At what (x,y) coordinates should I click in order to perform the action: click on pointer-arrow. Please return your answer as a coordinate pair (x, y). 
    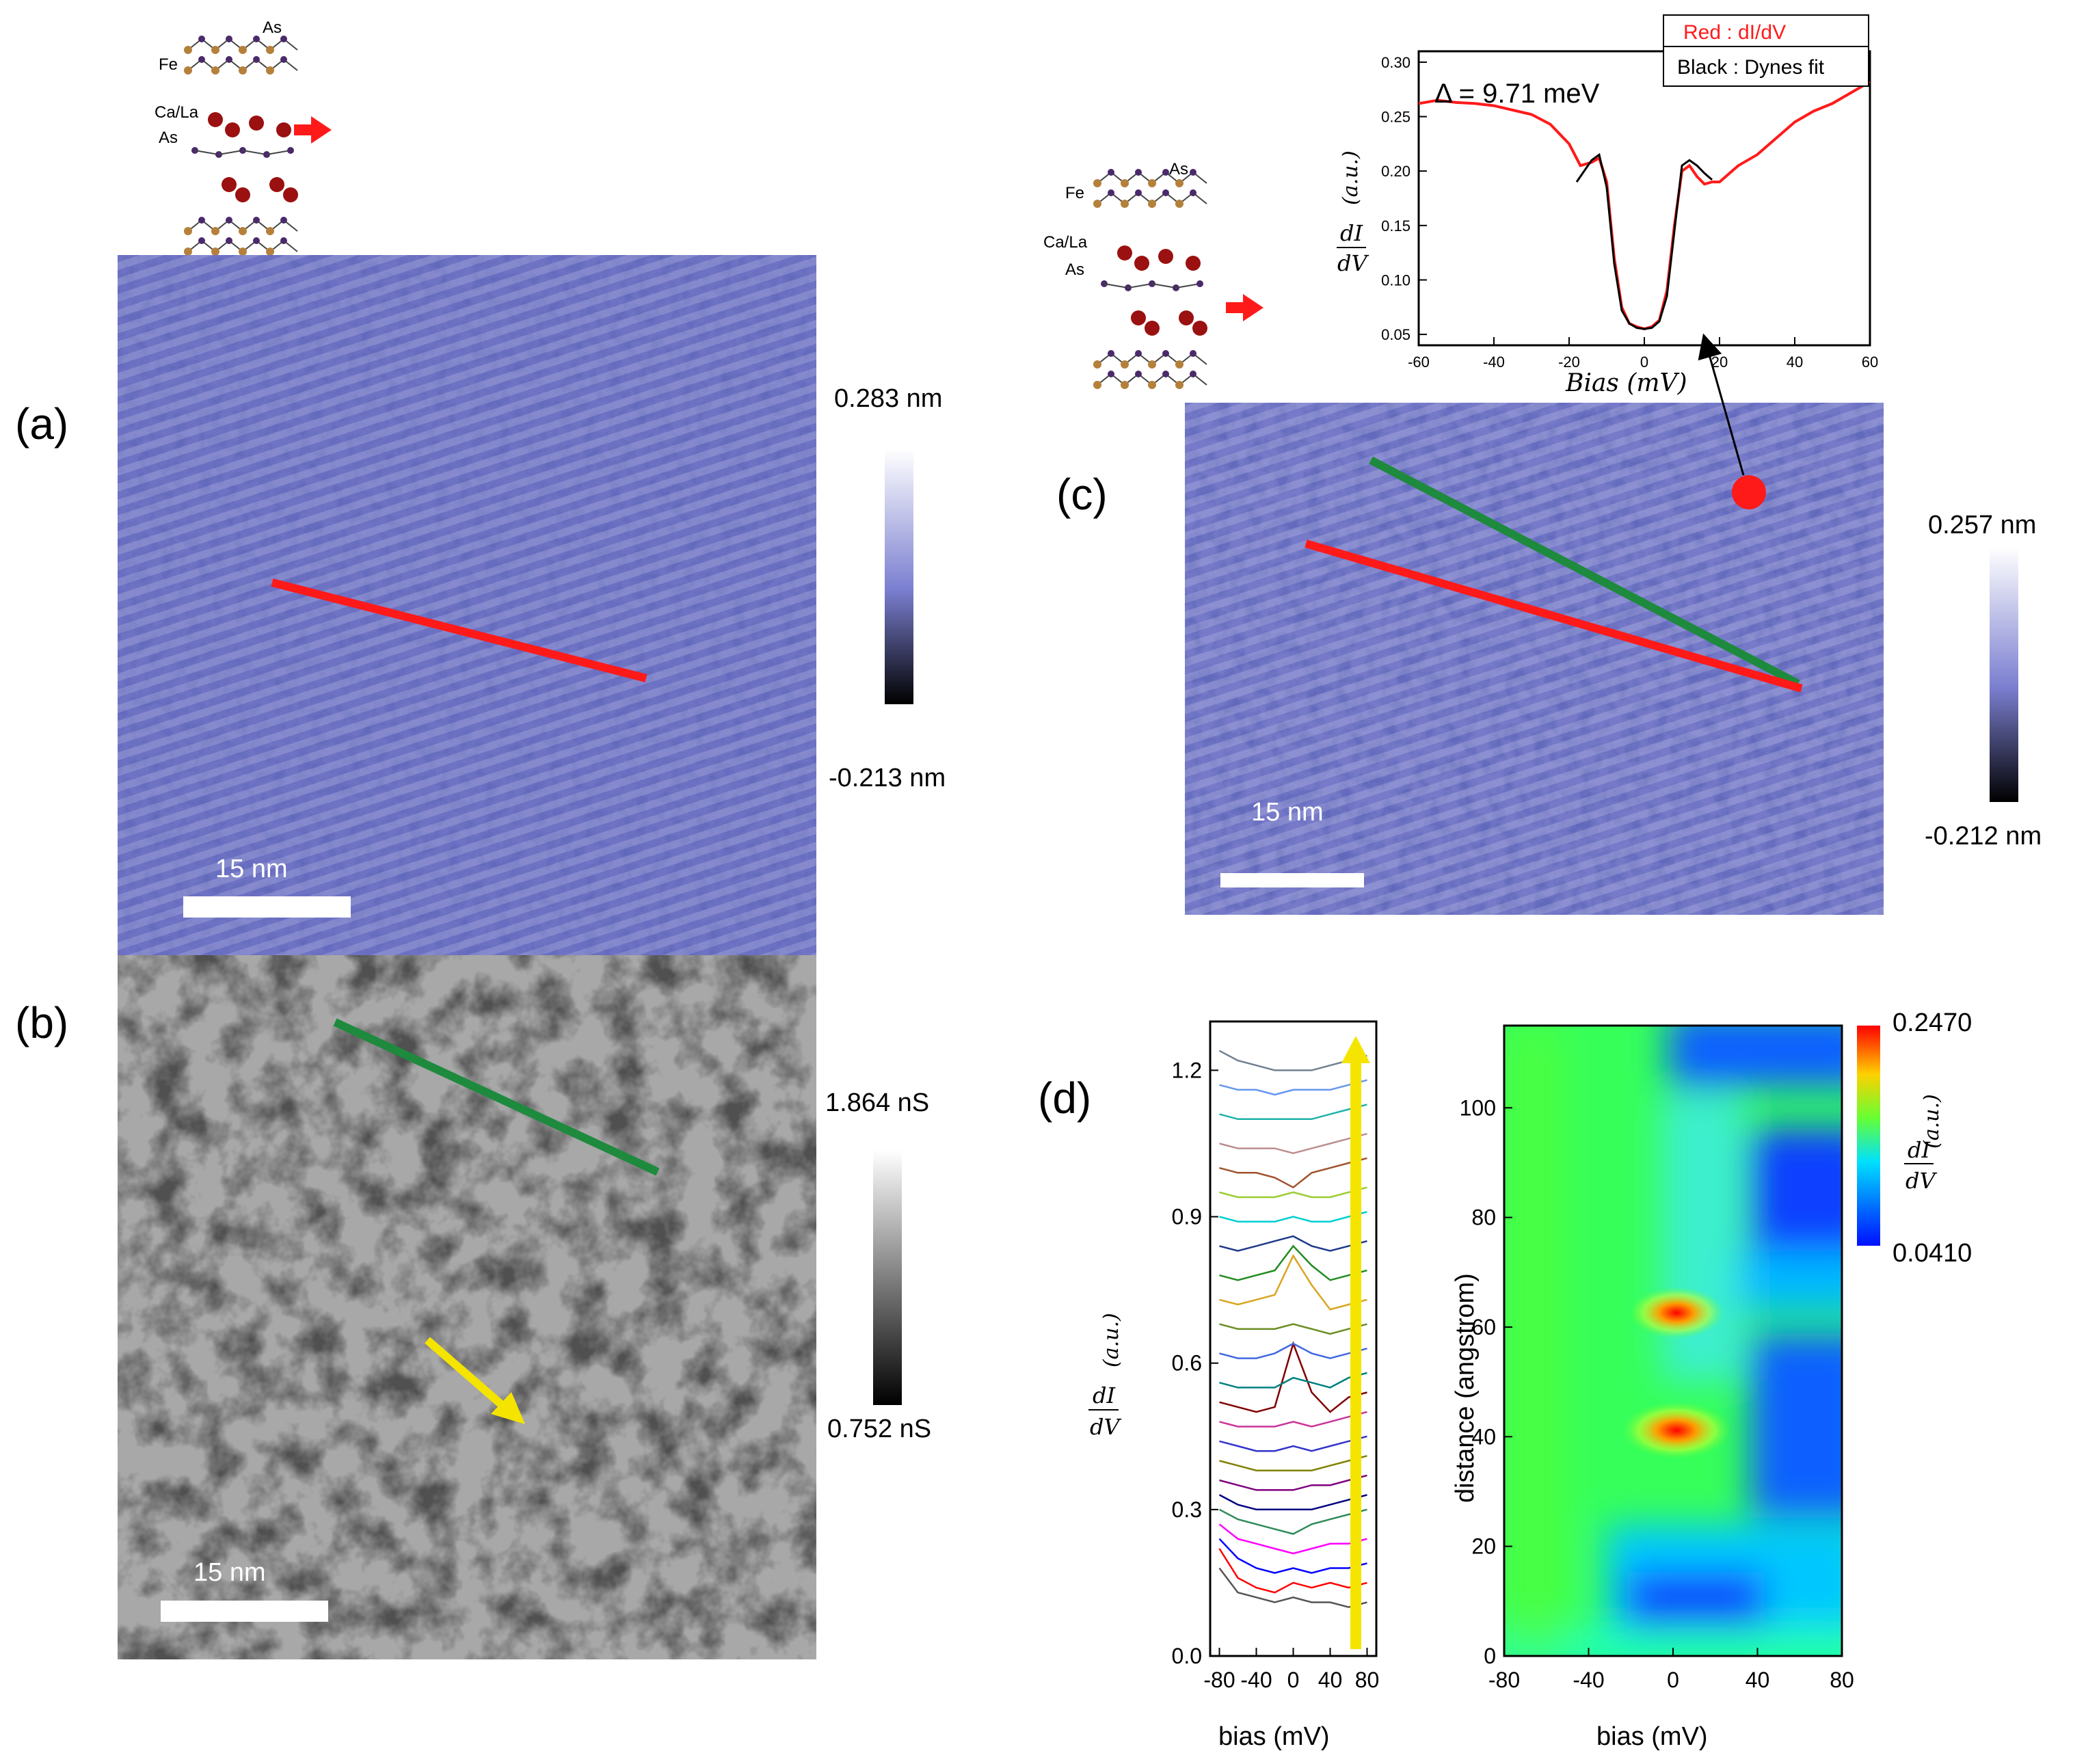
    Looking at the image, I should click on (1721, 404).